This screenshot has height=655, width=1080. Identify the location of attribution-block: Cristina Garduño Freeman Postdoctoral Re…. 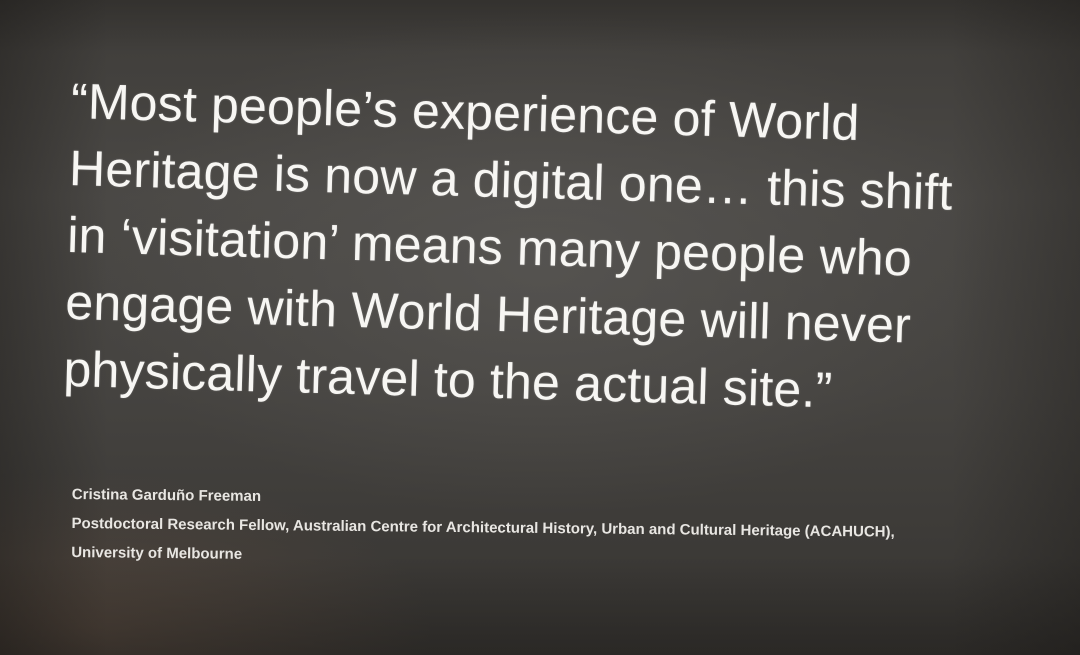
(566, 528).